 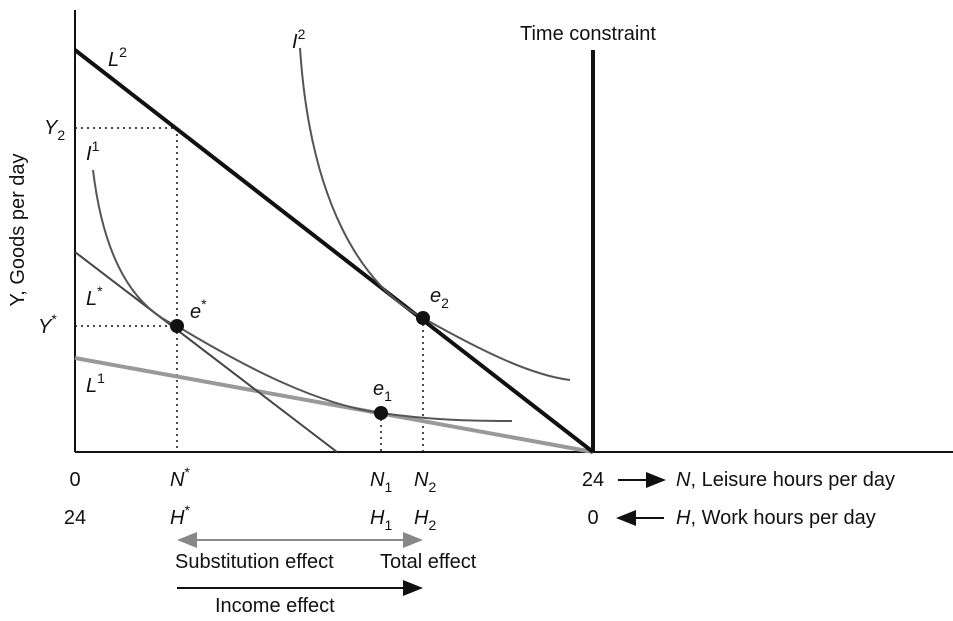 I want to click on income-label: Income effect, so click(x=275, y=606).